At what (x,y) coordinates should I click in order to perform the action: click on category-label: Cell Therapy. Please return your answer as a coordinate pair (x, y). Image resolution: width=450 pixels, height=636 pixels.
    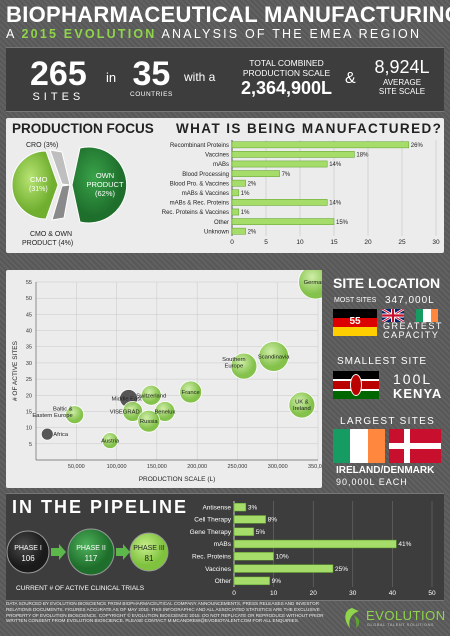
    Looking at the image, I should click on (212, 520).